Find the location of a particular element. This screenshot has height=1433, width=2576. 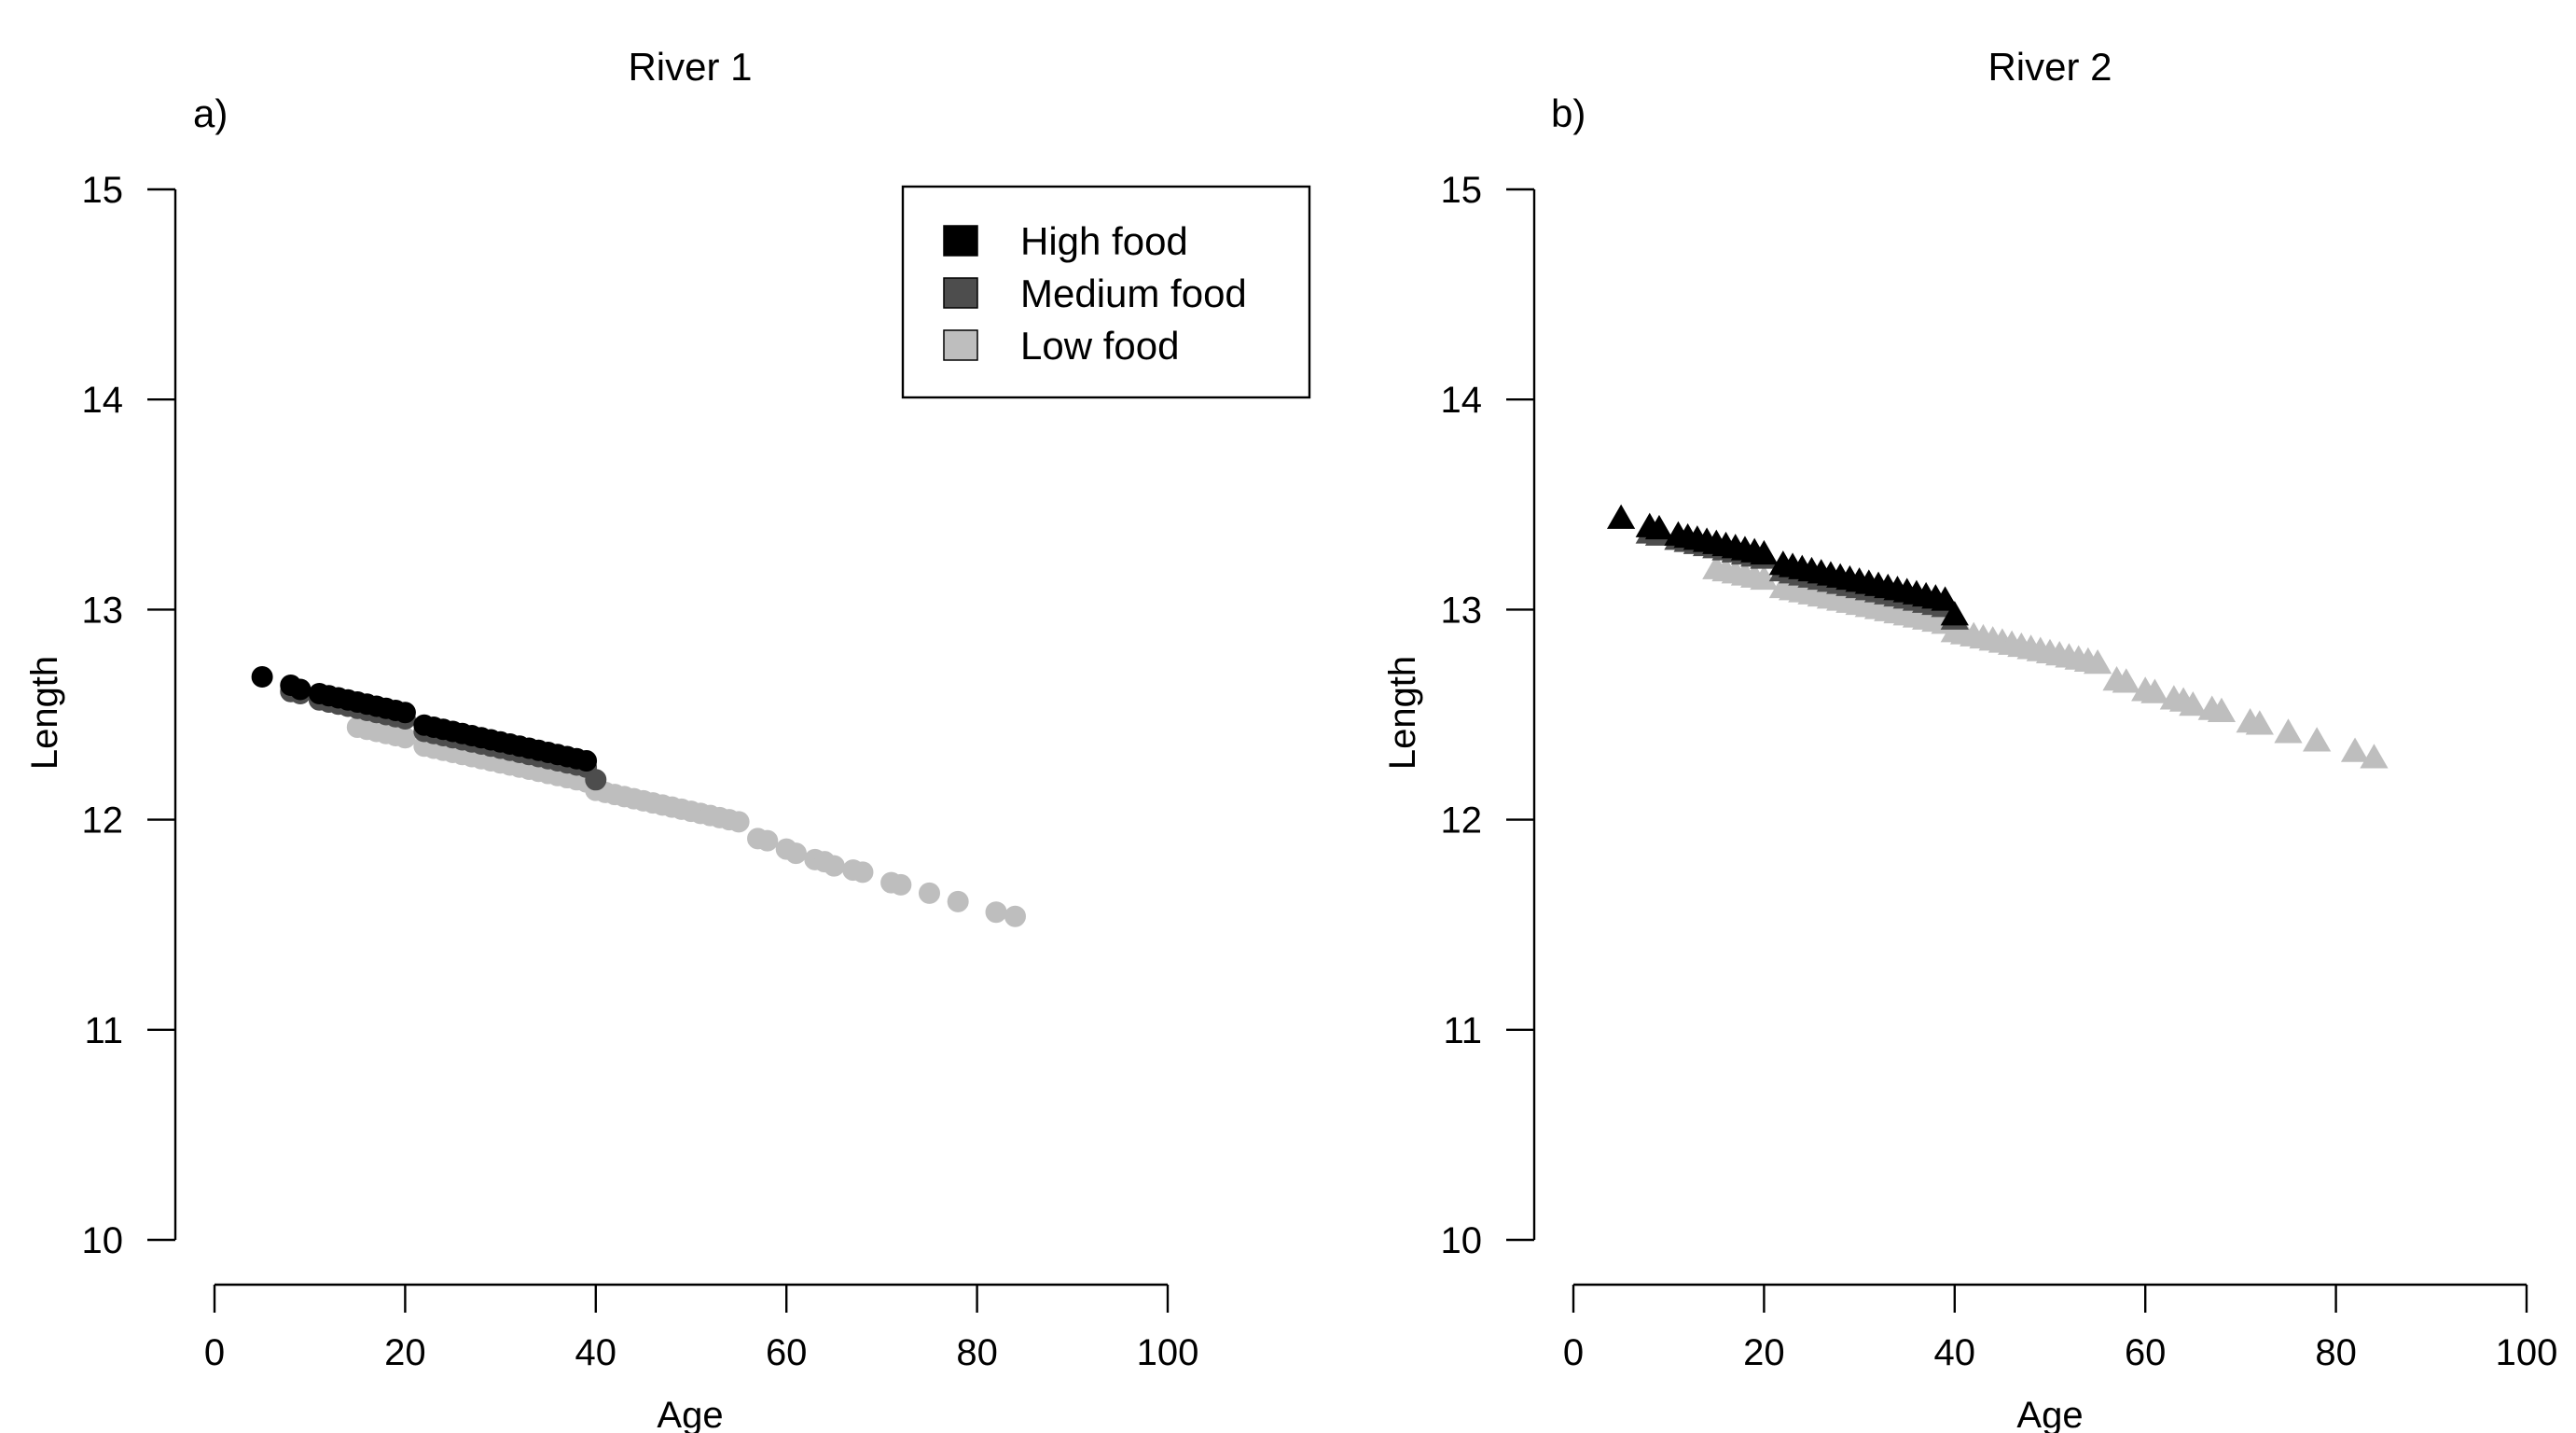

legend-swatch-high-food is located at coordinates (960, 241).